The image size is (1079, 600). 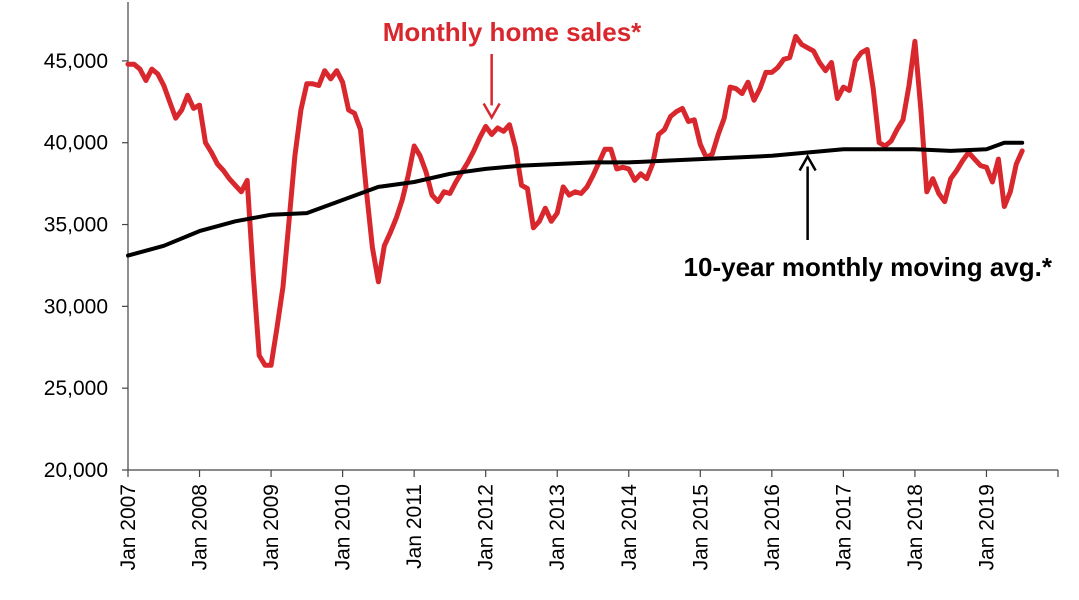 I want to click on average-annotation-label: 10-year monthly moving avg.*, so click(x=868, y=267).